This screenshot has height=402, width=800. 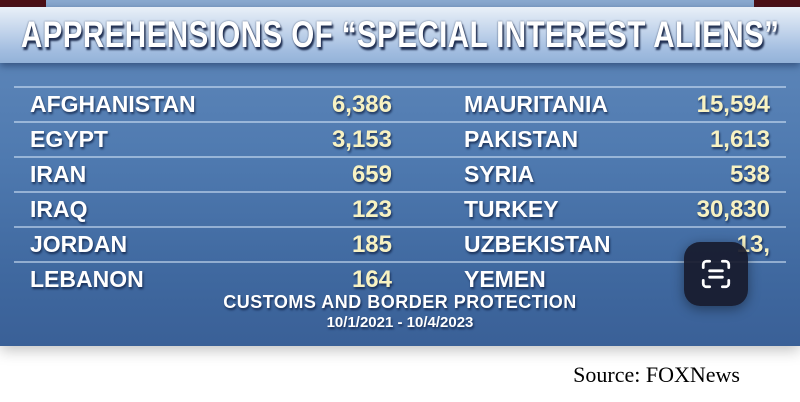 I want to click on footer-date-range: 10/1/2021 - 10/4/2023, so click(x=400, y=322).